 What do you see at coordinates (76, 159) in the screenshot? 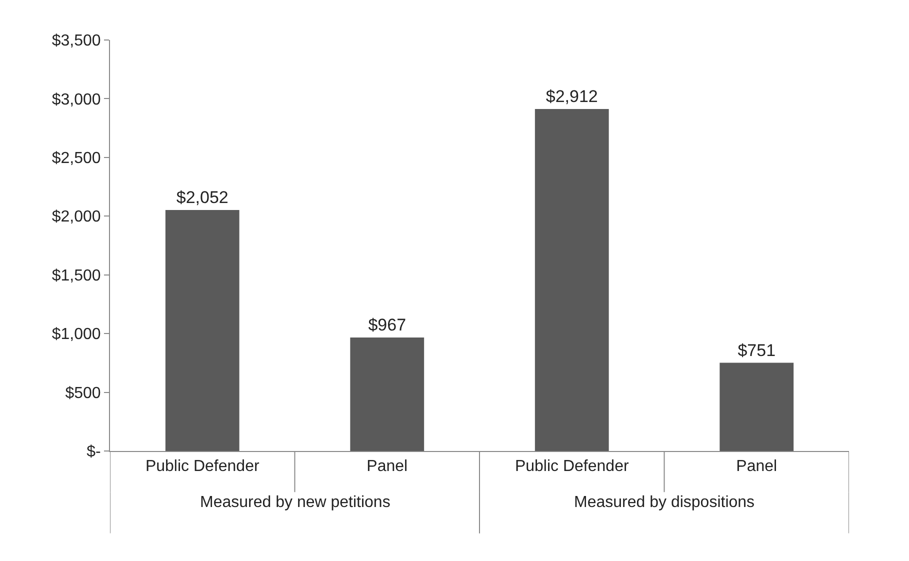
I see `y-tick-label: $2,500` at bounding box center [76, 159].